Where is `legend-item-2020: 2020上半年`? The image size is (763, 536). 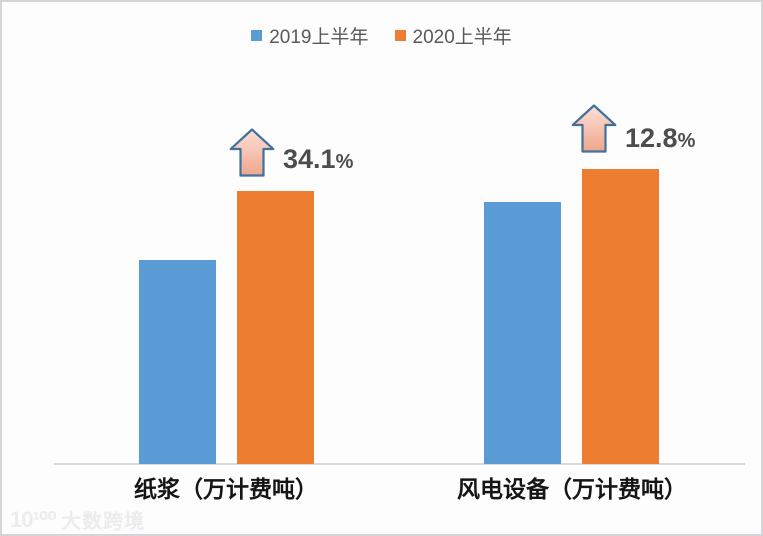 legend-item-2020: 2020上半年 is located at coordinates (453, 35).